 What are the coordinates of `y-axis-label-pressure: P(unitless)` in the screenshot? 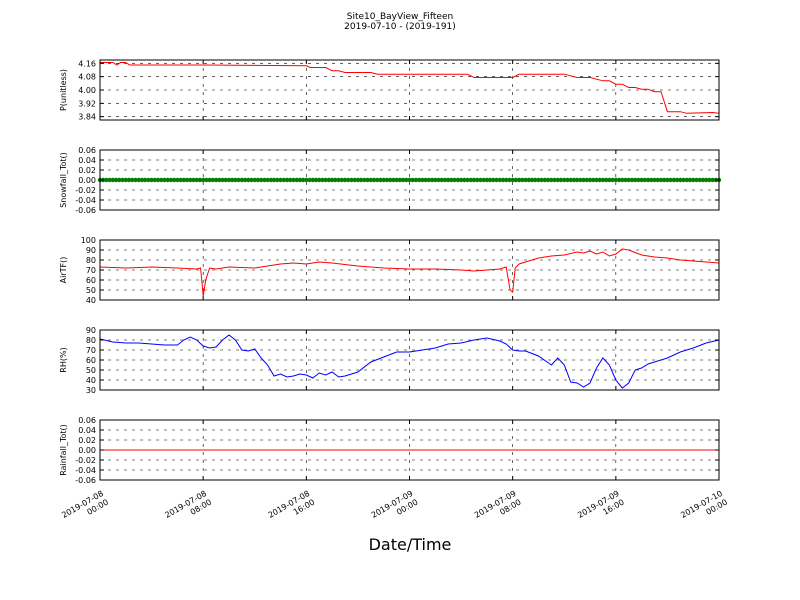 It's located at (63, 90).